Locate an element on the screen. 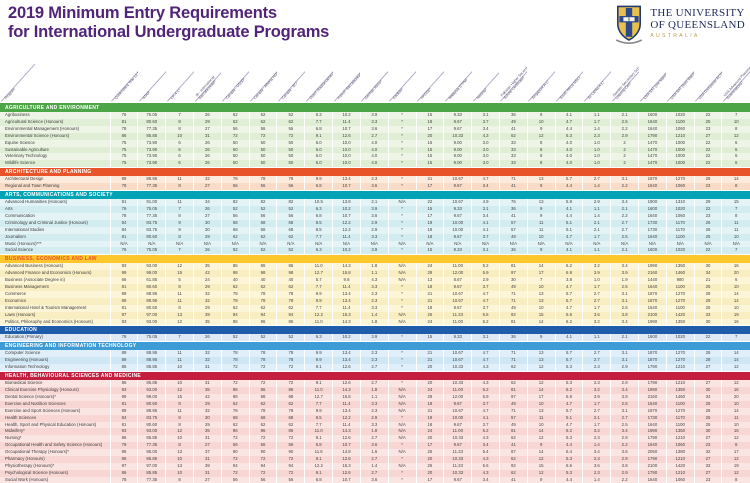  requirement-cell: 75 is located at coordinates (123, 164).